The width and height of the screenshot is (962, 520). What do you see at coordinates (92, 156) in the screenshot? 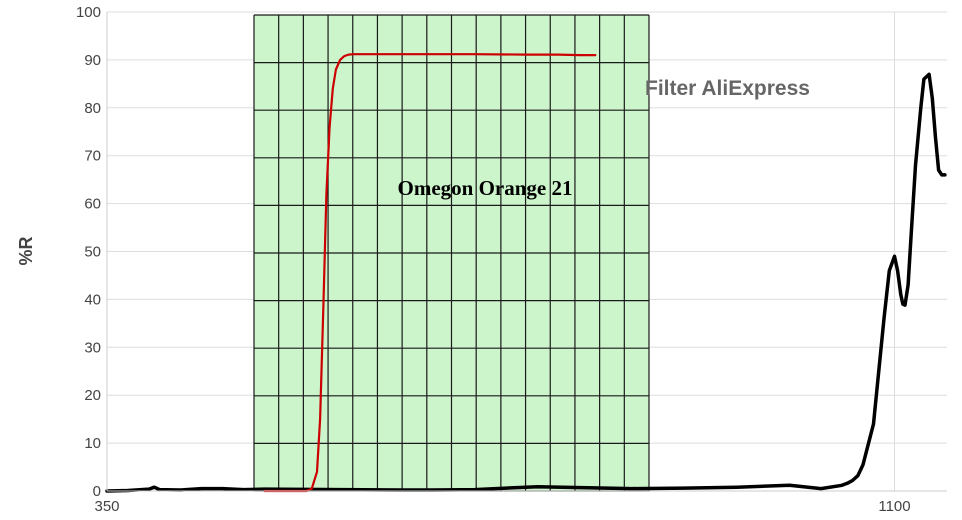
I see `y-tick-label: 70` at bounding box center [92, 156].